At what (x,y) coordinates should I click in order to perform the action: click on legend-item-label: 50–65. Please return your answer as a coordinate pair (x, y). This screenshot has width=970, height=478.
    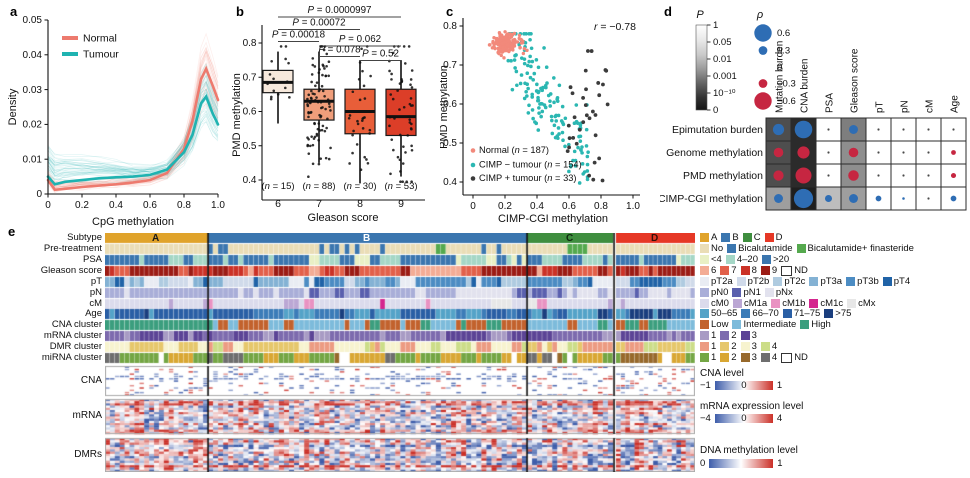
    Looking at the image, I should click on (724, 313).